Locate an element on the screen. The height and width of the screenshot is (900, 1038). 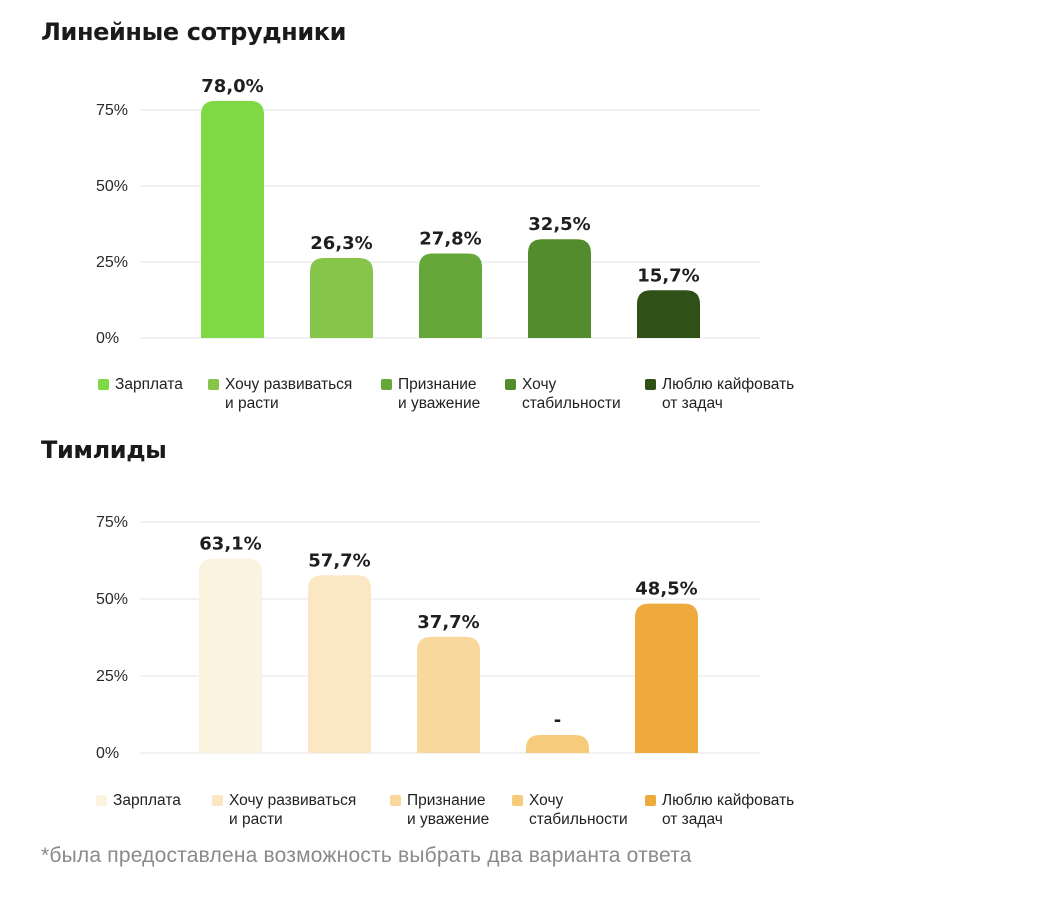
data-label: 32,5% is located at coordinates (559, 224).